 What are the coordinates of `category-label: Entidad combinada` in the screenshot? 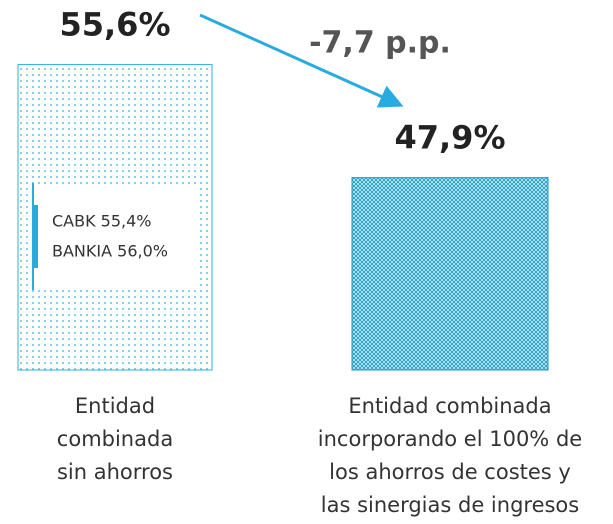 It's located at (449, 406).